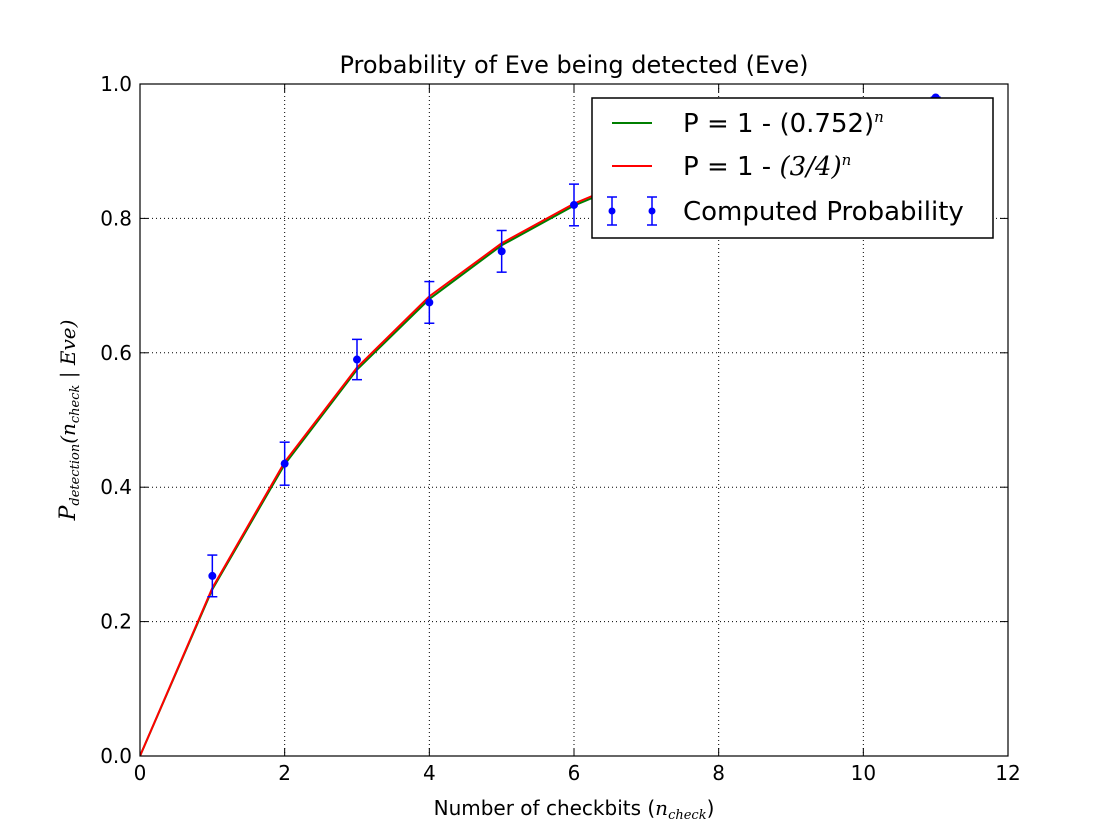  What do you see at coordinates (75, 403) in the screenshot?
I see `y-axis-label-sub2: check` at bounding box center [75, 403].